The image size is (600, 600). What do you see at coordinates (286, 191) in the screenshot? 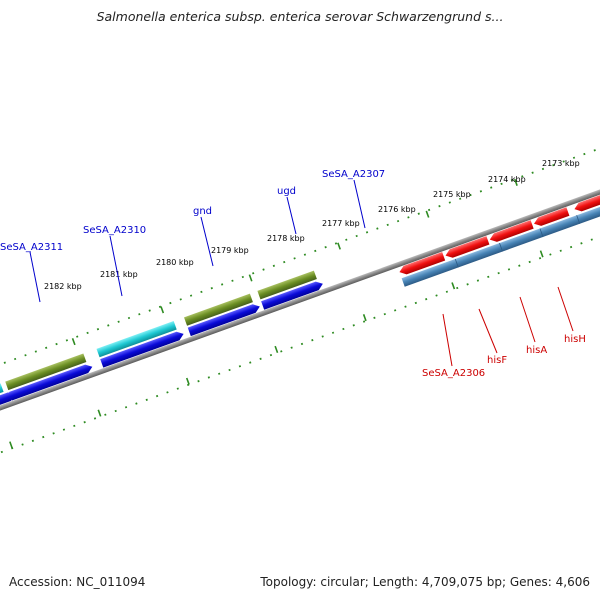
I see `forward-gene-label: ugd` at bounding box center [286, 191].